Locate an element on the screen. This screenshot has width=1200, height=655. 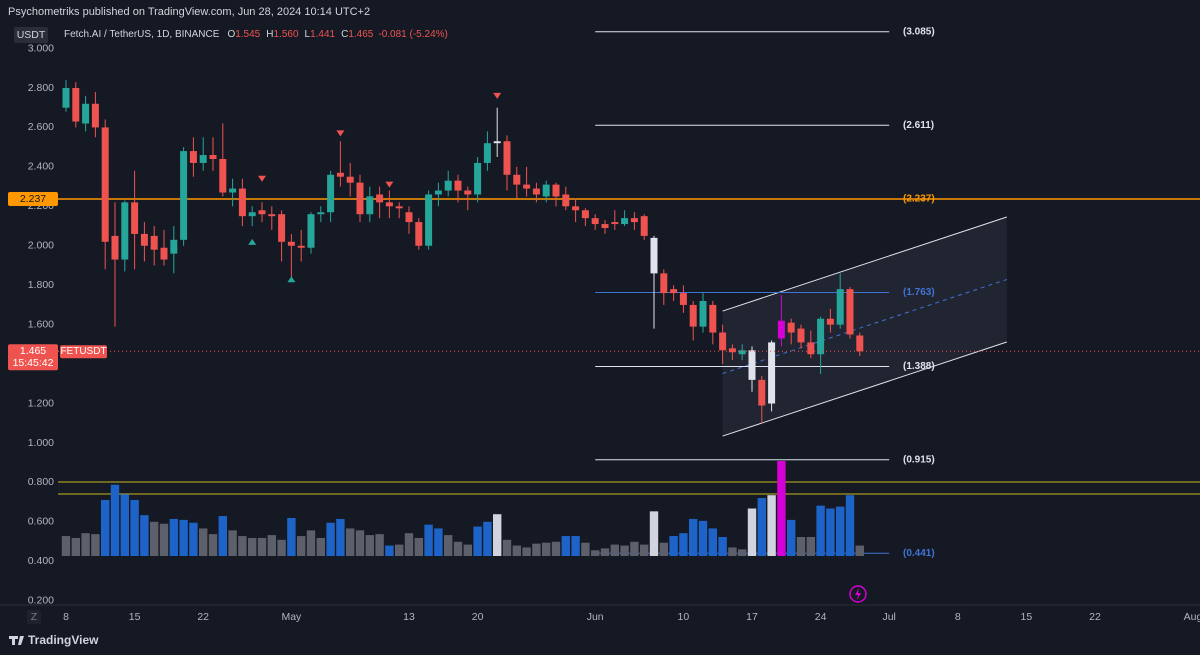
brand-logo is located at coordinates (16, 640).